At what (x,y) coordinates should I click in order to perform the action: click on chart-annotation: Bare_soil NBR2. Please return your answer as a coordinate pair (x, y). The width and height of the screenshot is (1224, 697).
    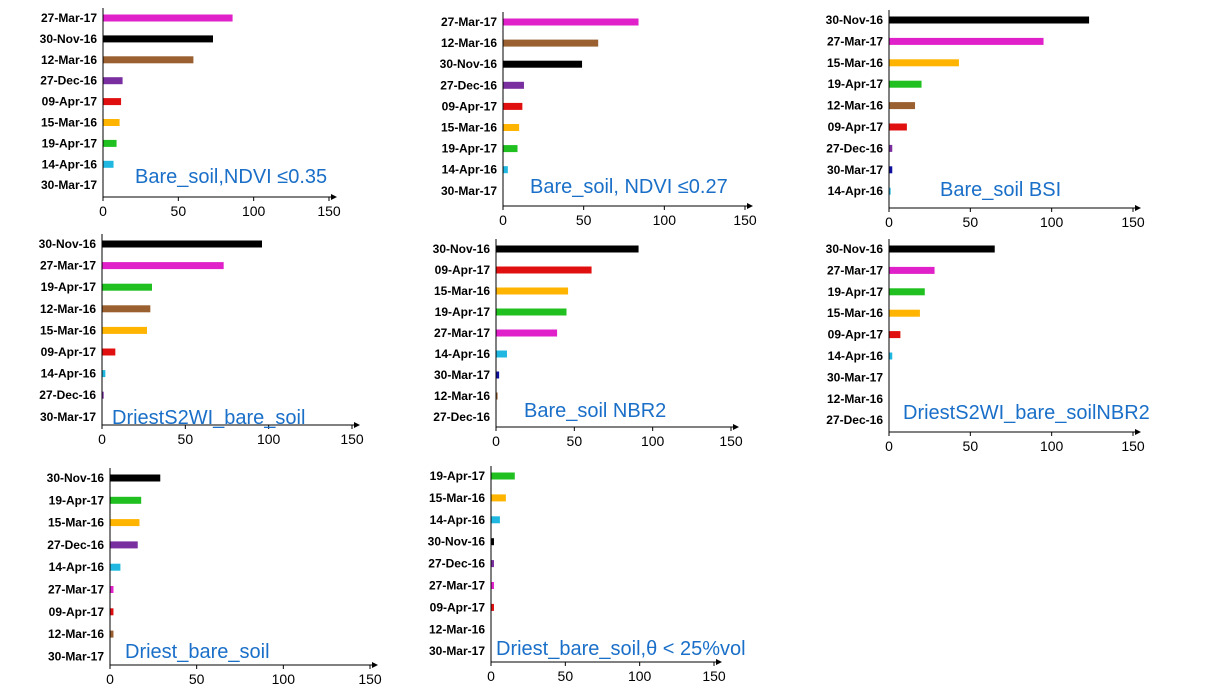
    Looking at the image, I should click on (595, 411).